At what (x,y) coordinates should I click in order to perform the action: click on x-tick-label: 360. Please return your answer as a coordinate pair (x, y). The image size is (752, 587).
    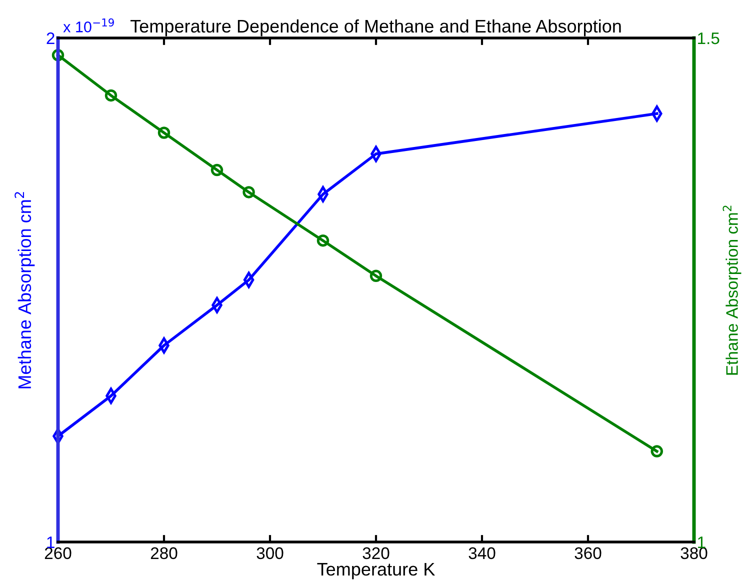
    Looking at the image, I should click on (588, 553).